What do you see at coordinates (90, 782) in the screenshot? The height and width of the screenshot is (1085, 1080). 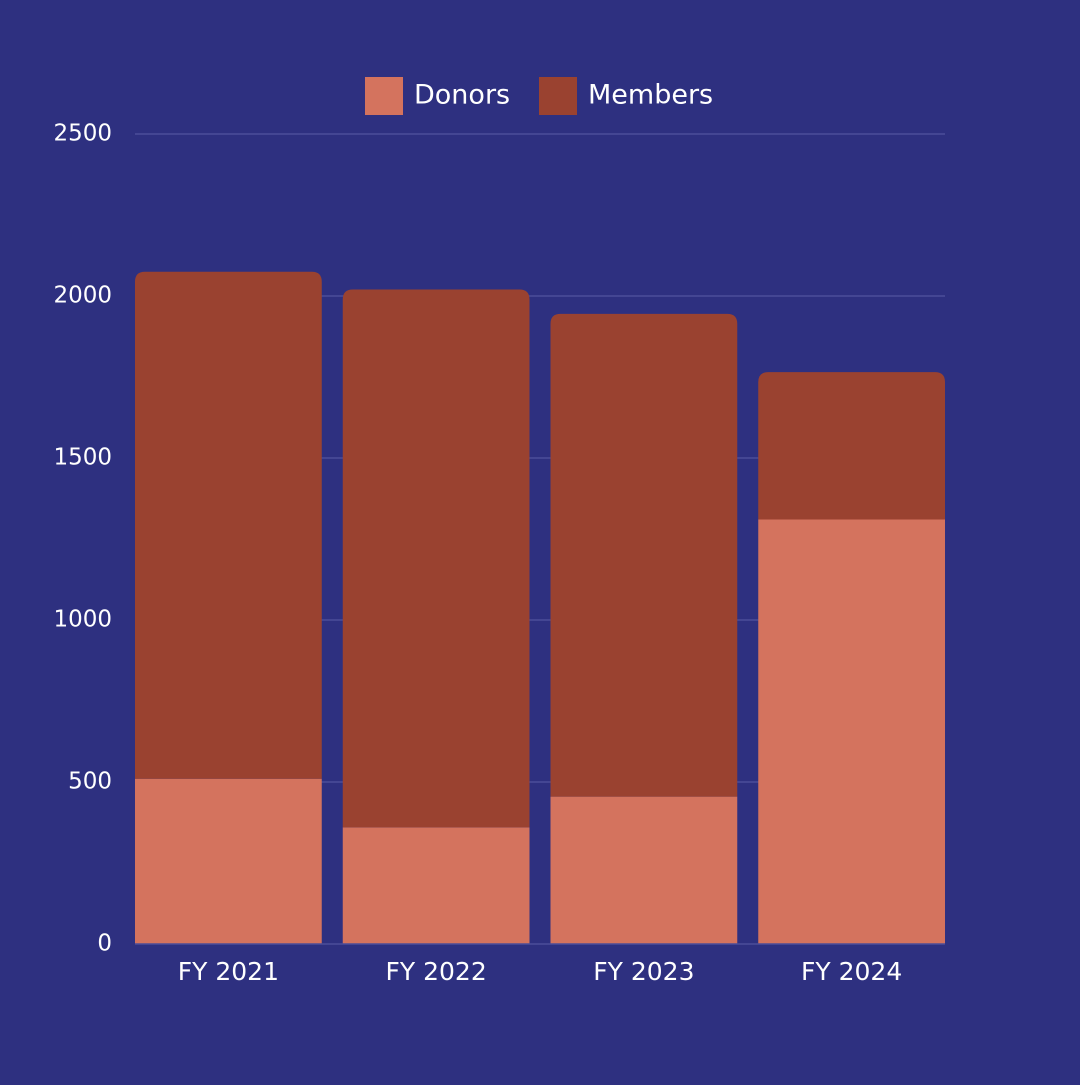 I see `y-tick-label: 500` at bounding box center [90, 782].